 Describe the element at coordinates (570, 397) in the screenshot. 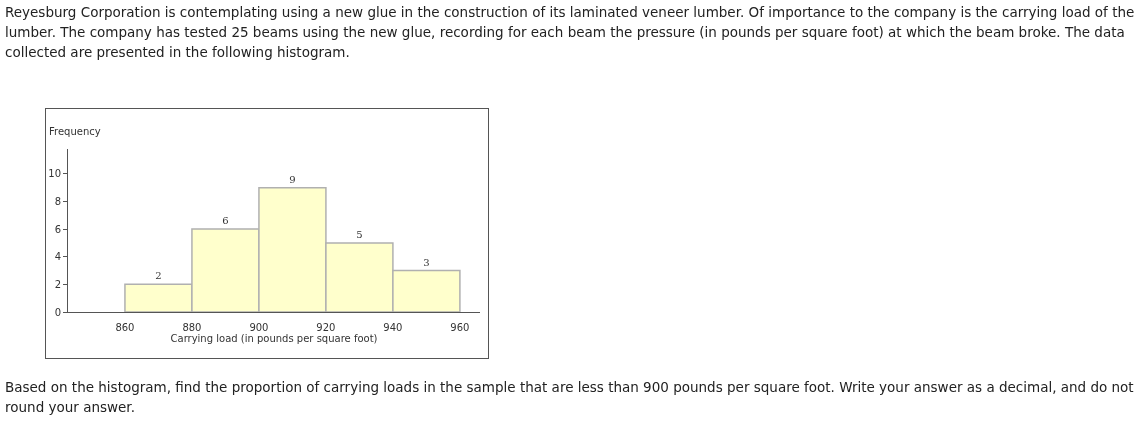

I see `text: Based on the histogram, find the proportion of carrying loads in the sample that are less than 900 pounds per square foot. Write your answer as a decimal, and do not round your answer.` at that location.